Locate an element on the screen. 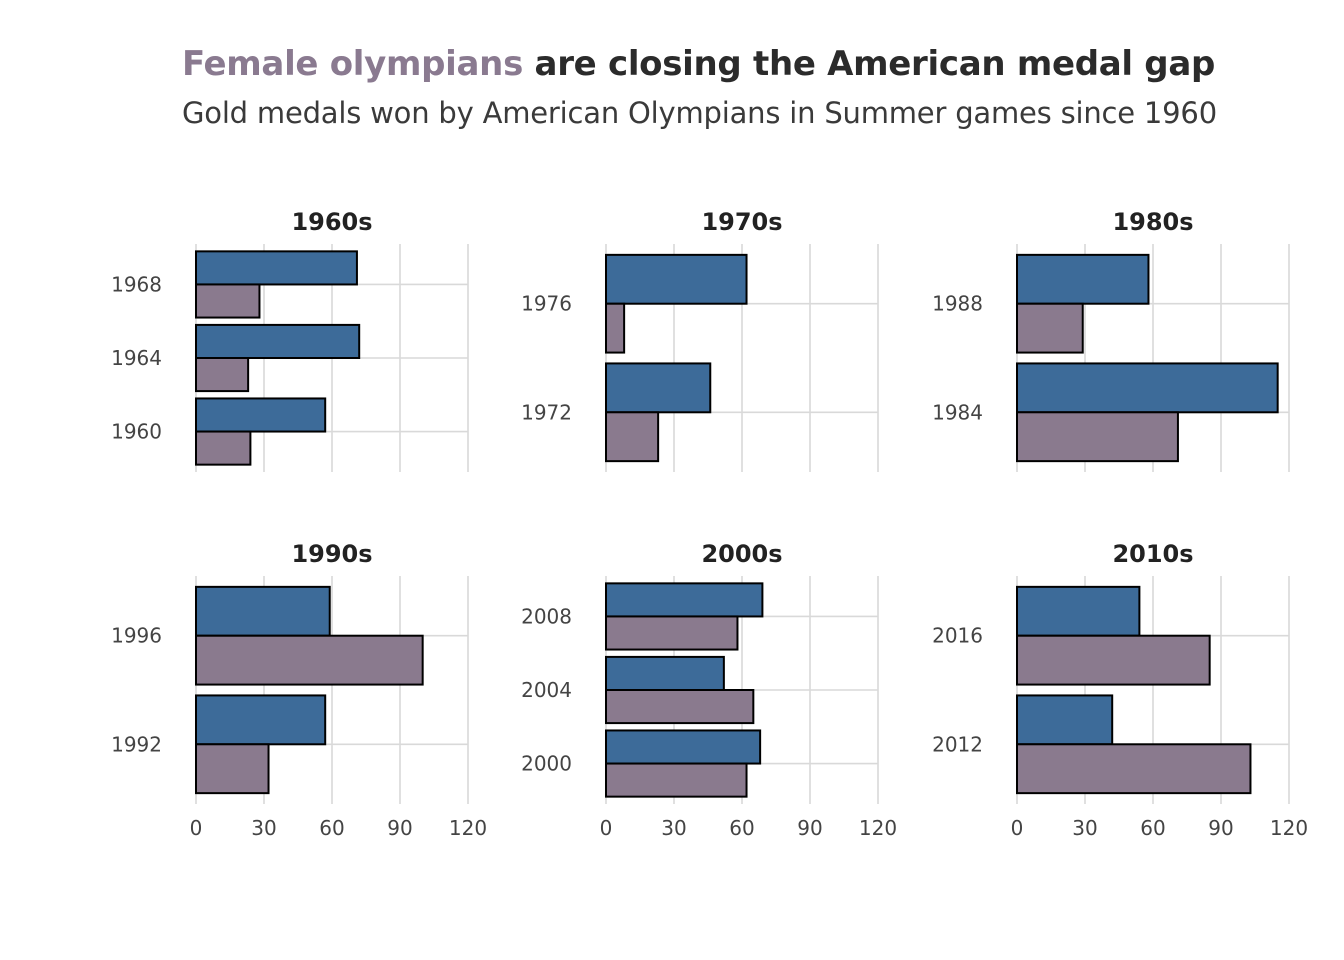 Image resolution: width=1344 pixels, height=960 pixels. bar-women-1992 is located at coordinates (232, 769).